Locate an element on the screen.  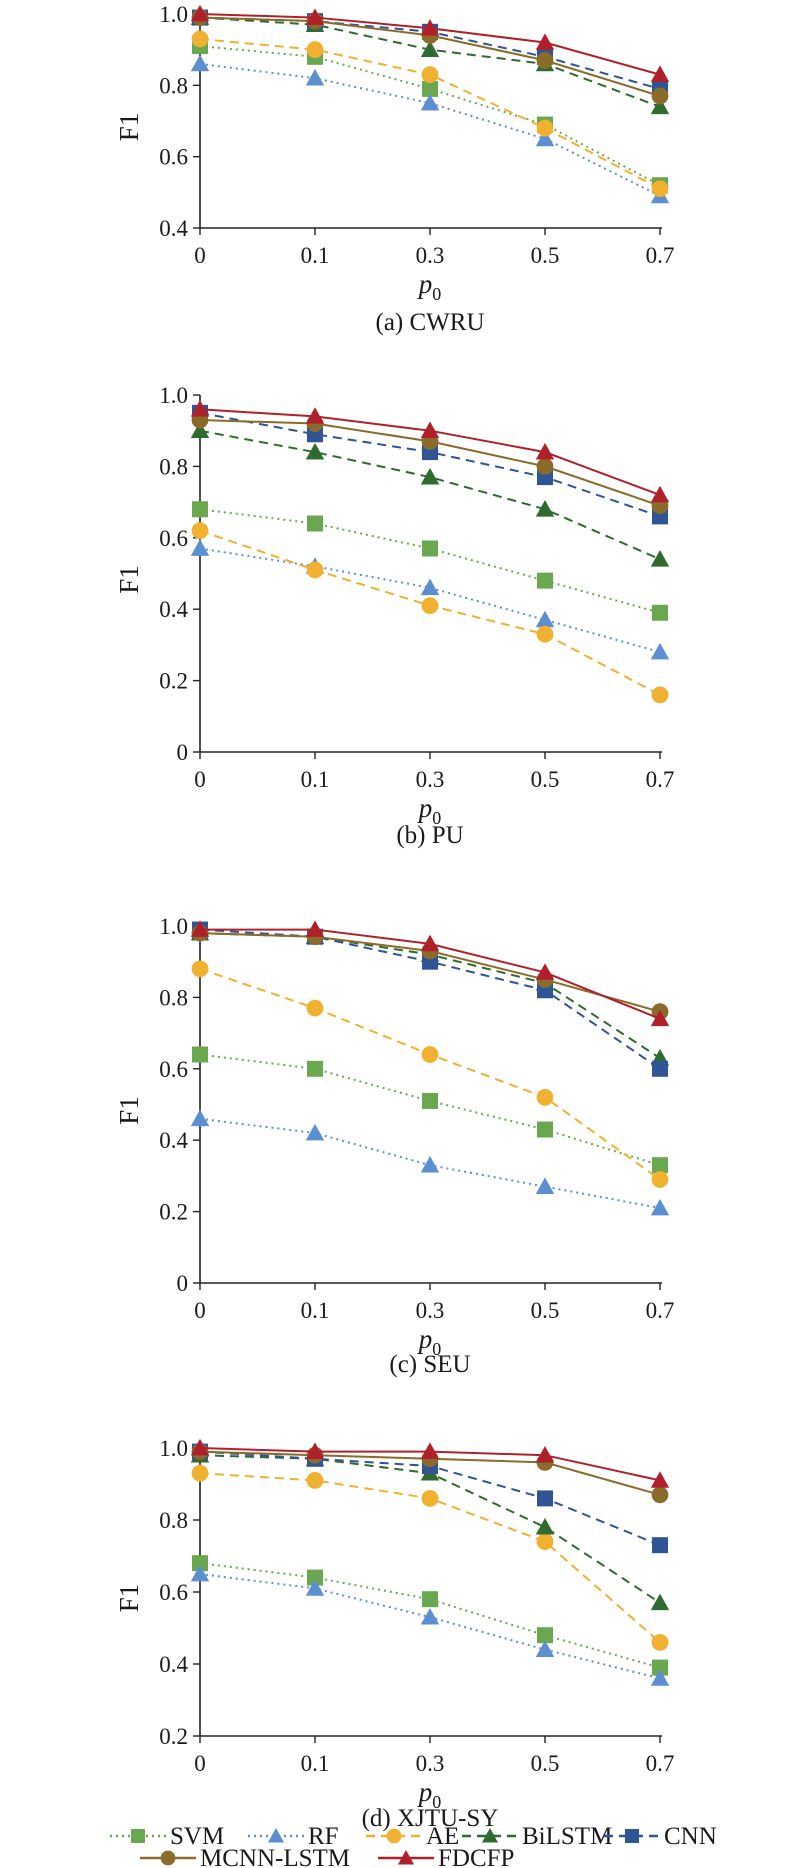
series-bilstm is located at coordinates (430, 494).